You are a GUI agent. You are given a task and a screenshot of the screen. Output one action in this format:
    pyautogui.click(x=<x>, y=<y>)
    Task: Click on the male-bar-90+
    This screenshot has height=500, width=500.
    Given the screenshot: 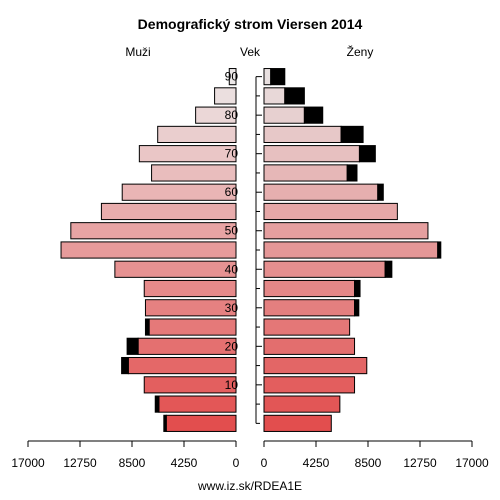 What is the action you would take?
    pyautogui.click(x=232, y=77)
    